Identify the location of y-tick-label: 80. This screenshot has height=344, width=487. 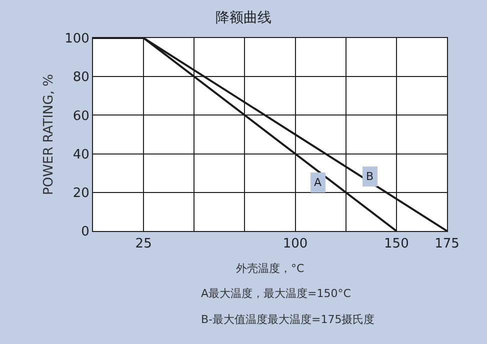
(81, 78).